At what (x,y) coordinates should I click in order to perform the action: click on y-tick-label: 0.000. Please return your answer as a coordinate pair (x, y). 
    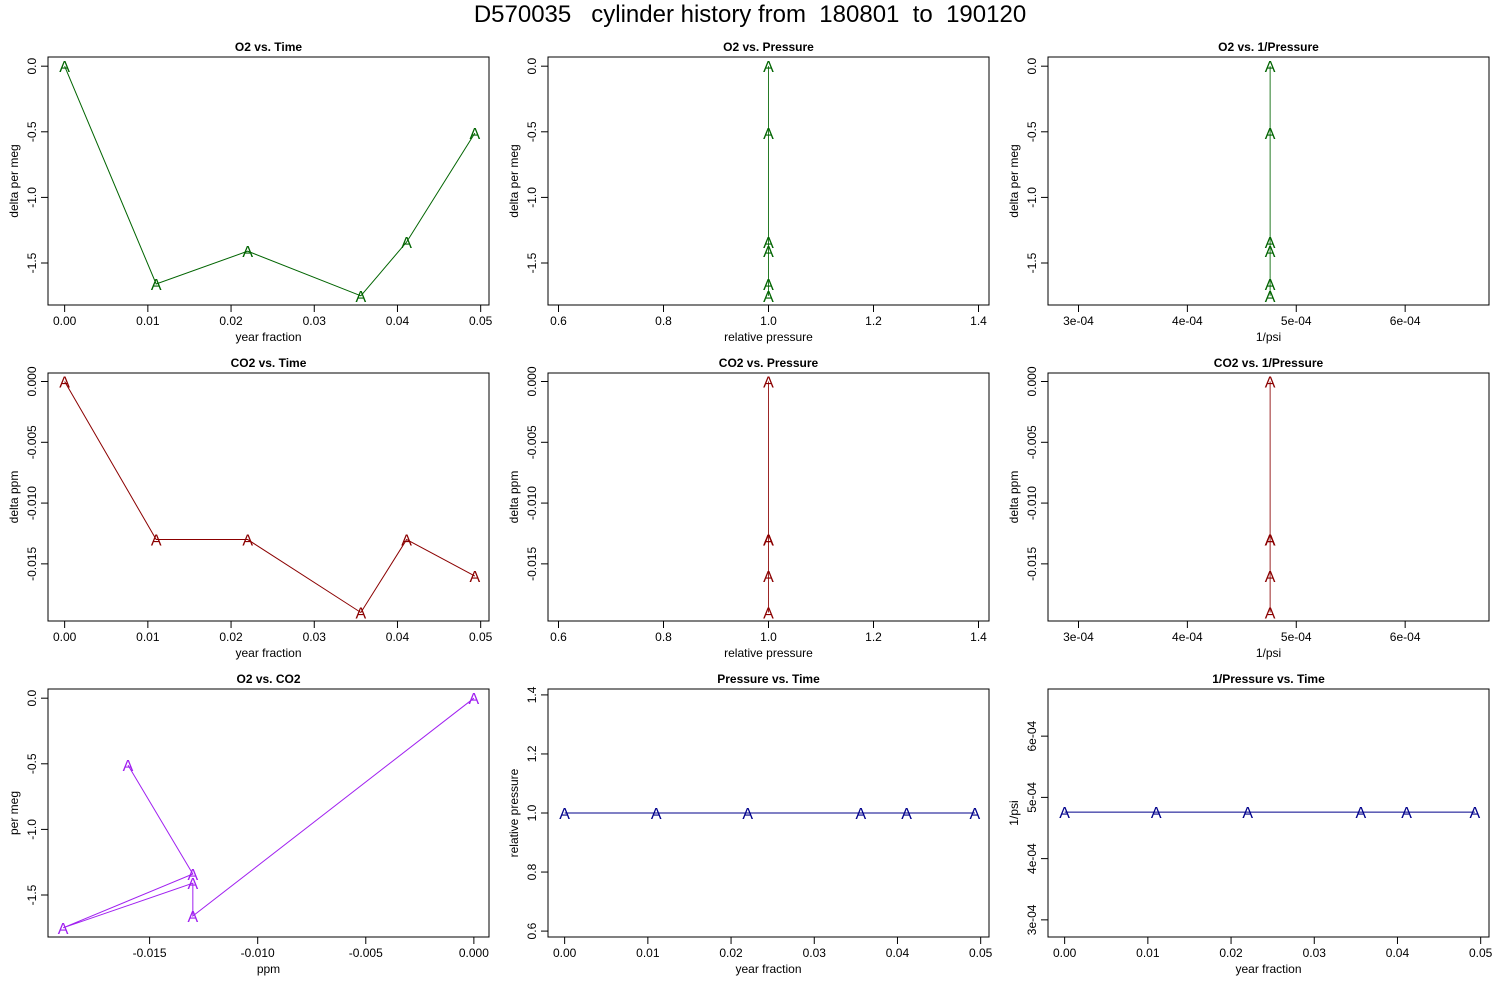
    Looking at the image, I should click on (532, 381).